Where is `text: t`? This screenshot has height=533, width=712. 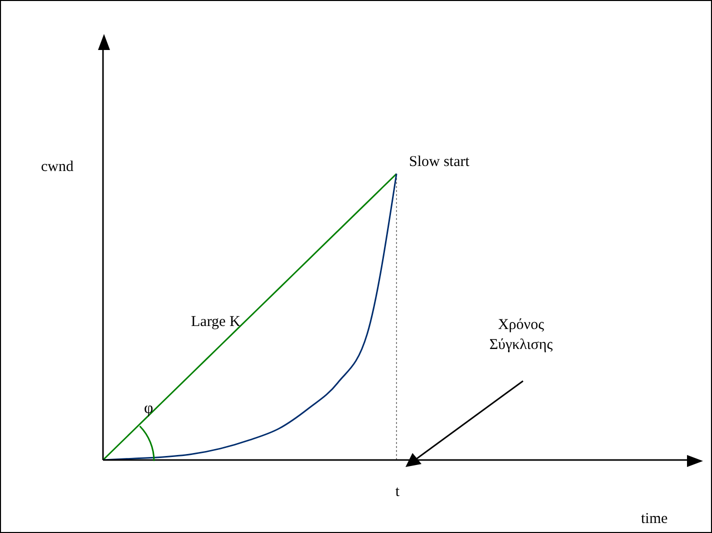
text: t is located at coordinates (397, 492).